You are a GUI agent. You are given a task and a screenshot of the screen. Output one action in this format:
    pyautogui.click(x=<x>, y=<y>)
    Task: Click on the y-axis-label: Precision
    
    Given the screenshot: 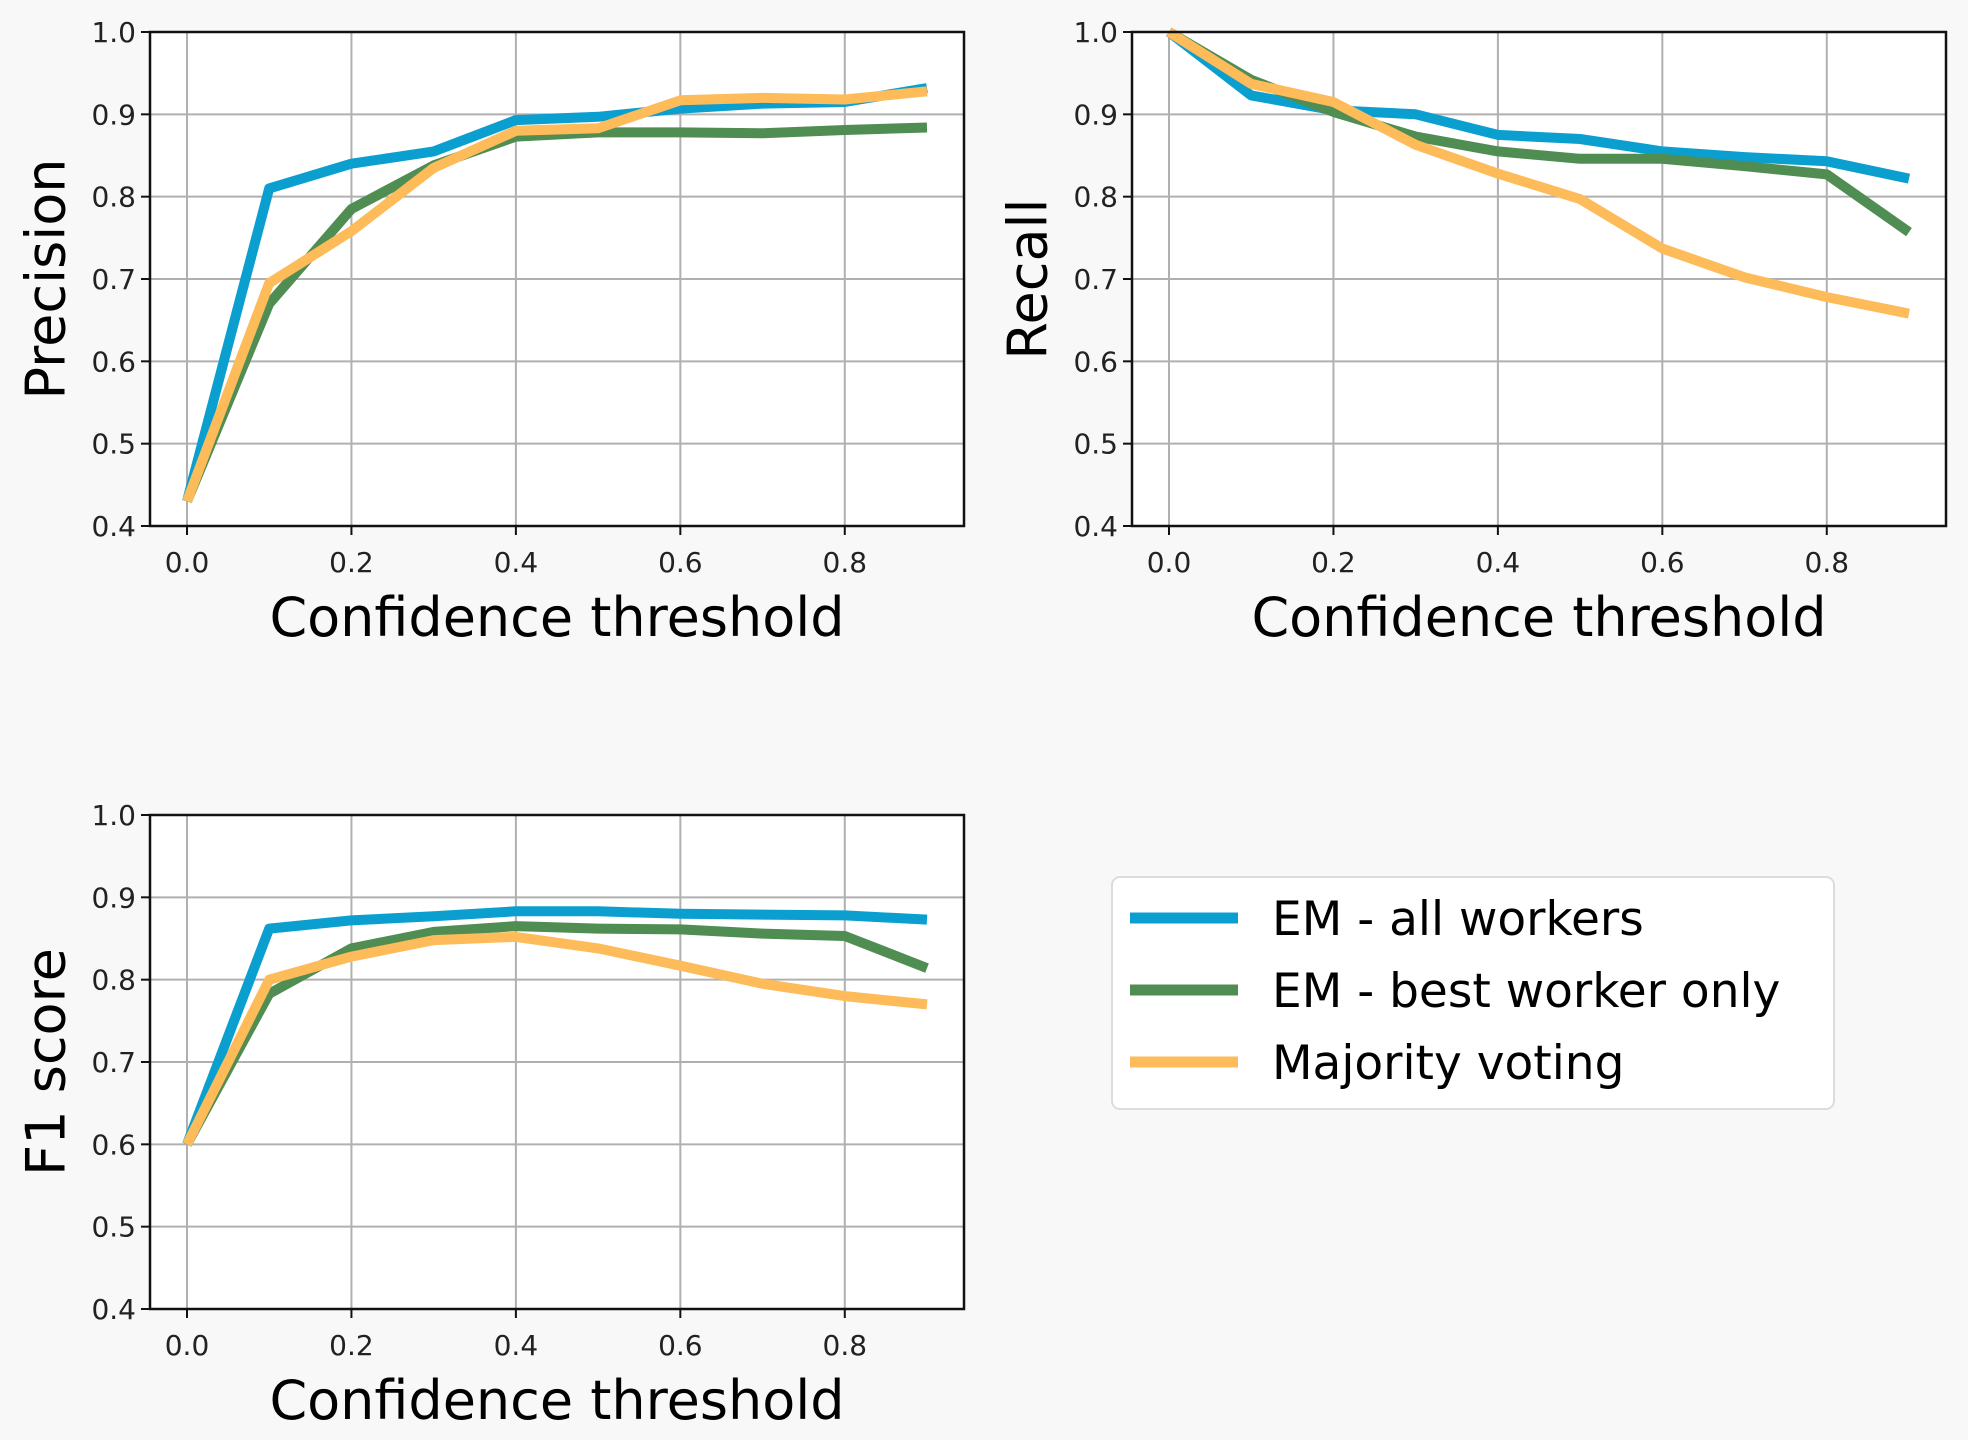 What is the action you would take?
    pyautogui.click(x=46, y=279)
    